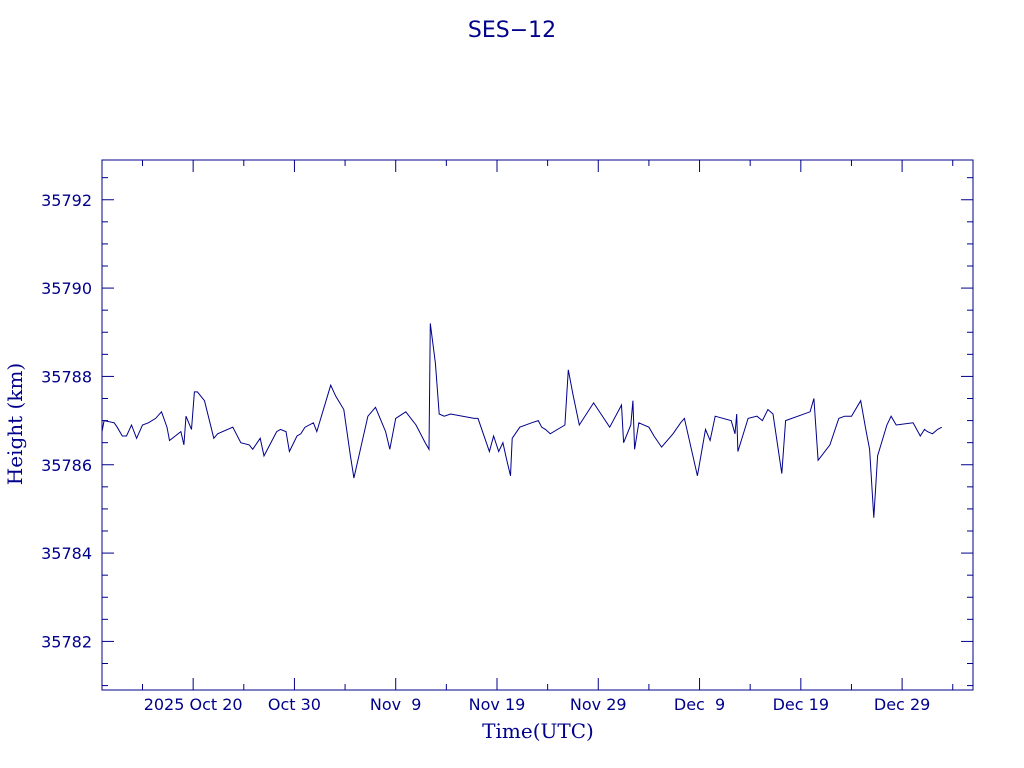 The height and width of the screenshot is (768, 1024). What do you see at coordinates (66, 641) in the screenshot?
I see `y-tick-label: 35782` at bounding box center [66, 641].